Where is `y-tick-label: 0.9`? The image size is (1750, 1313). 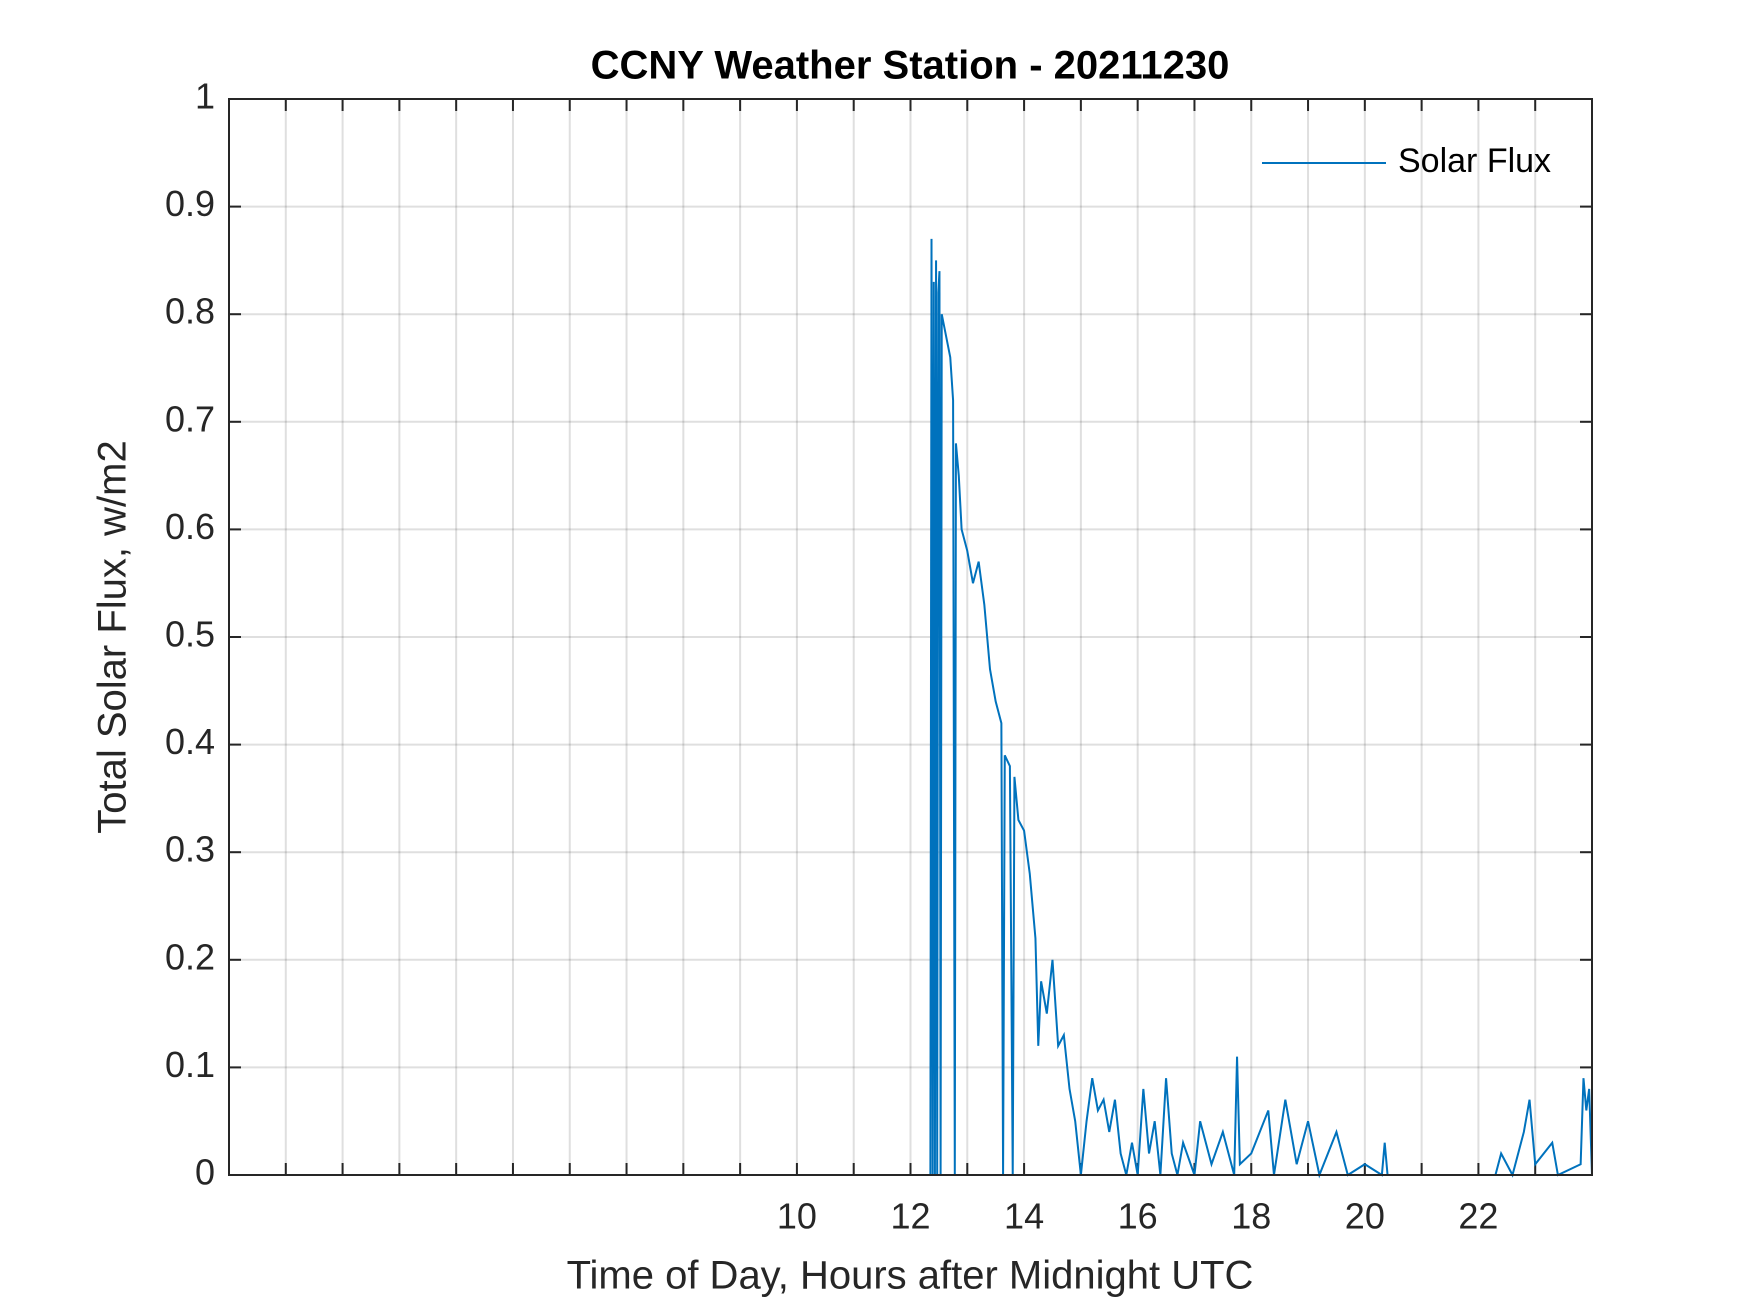
y-tick-label: 0.9 is located at coordinates (190, 203).